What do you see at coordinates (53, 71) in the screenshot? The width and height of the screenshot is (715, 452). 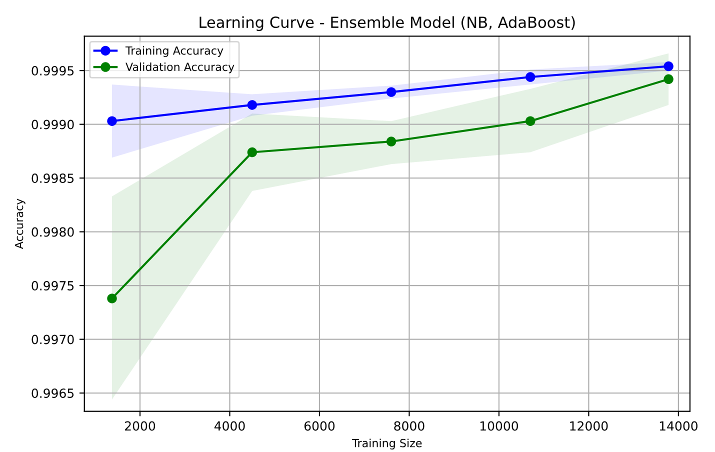 I see `y-tick-label: 0.9995` at bounding box center [53, 71].